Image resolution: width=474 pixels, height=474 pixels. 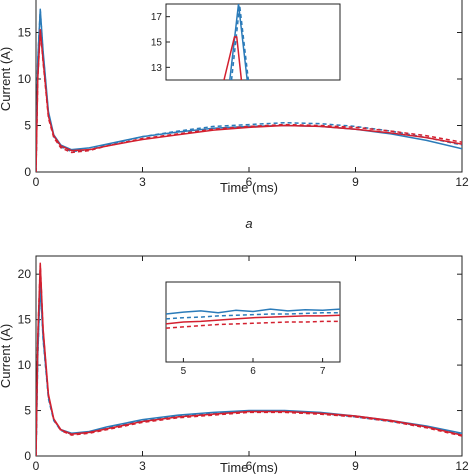 What do you see at coordinates (253, 371) in the screenshot?
I see `inset-x-tick-label: 6` at bounding box center [253, 371].